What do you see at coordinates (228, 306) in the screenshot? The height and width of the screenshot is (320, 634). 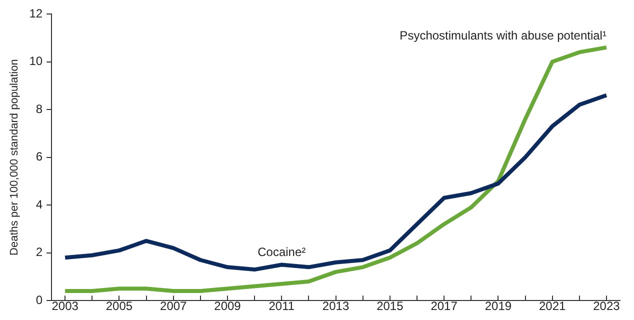 I see `x-tick-label: 2009` at bounding box center [228, 306].